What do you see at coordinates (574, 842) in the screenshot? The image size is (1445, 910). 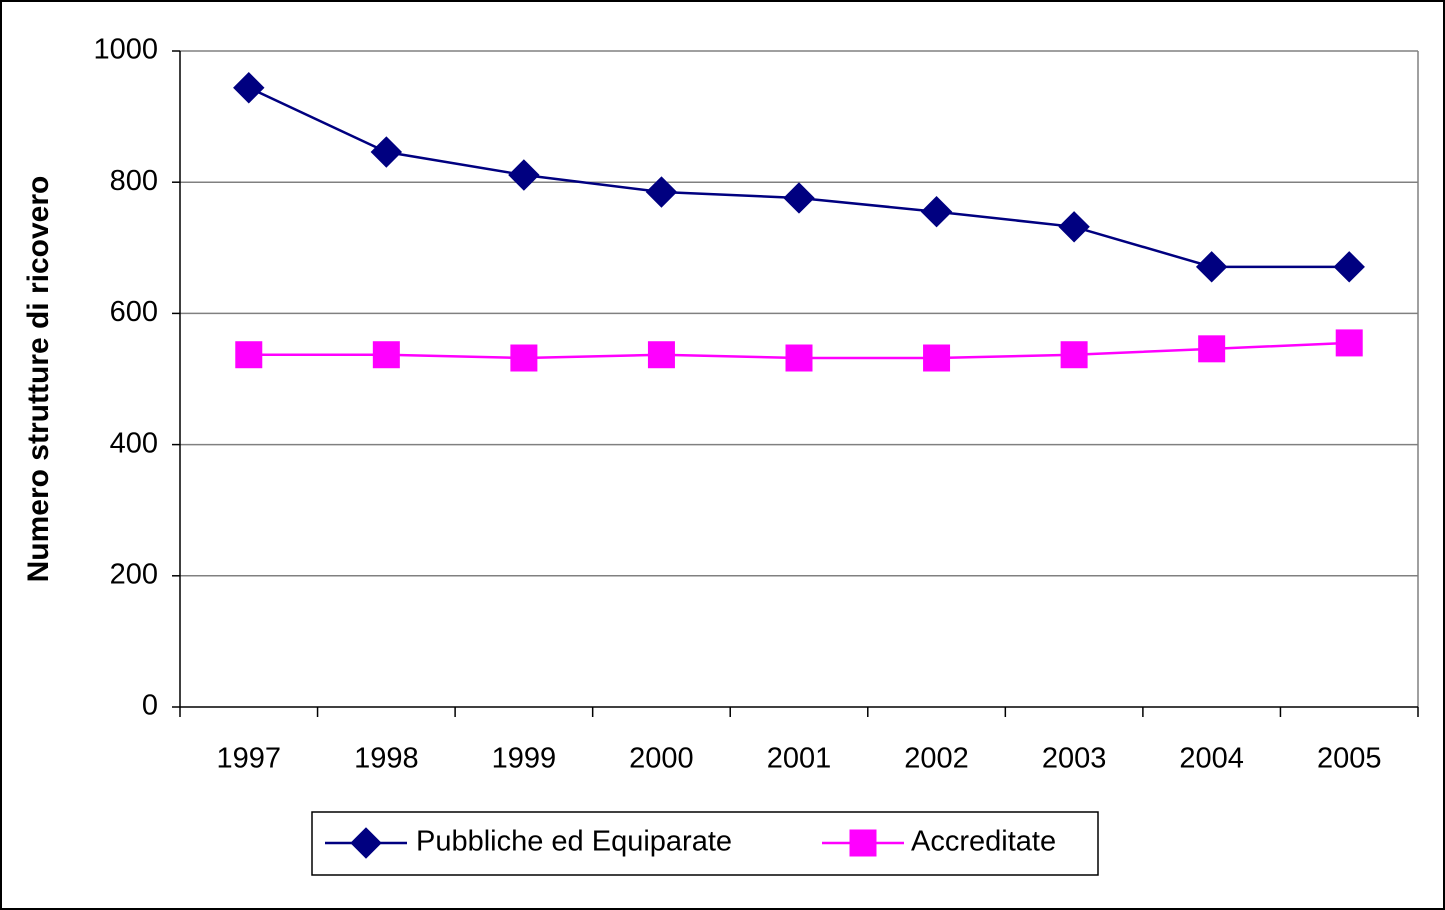 I see `legend-label: Pubbliche ed Equiparate` at bounding box center [574, 842].